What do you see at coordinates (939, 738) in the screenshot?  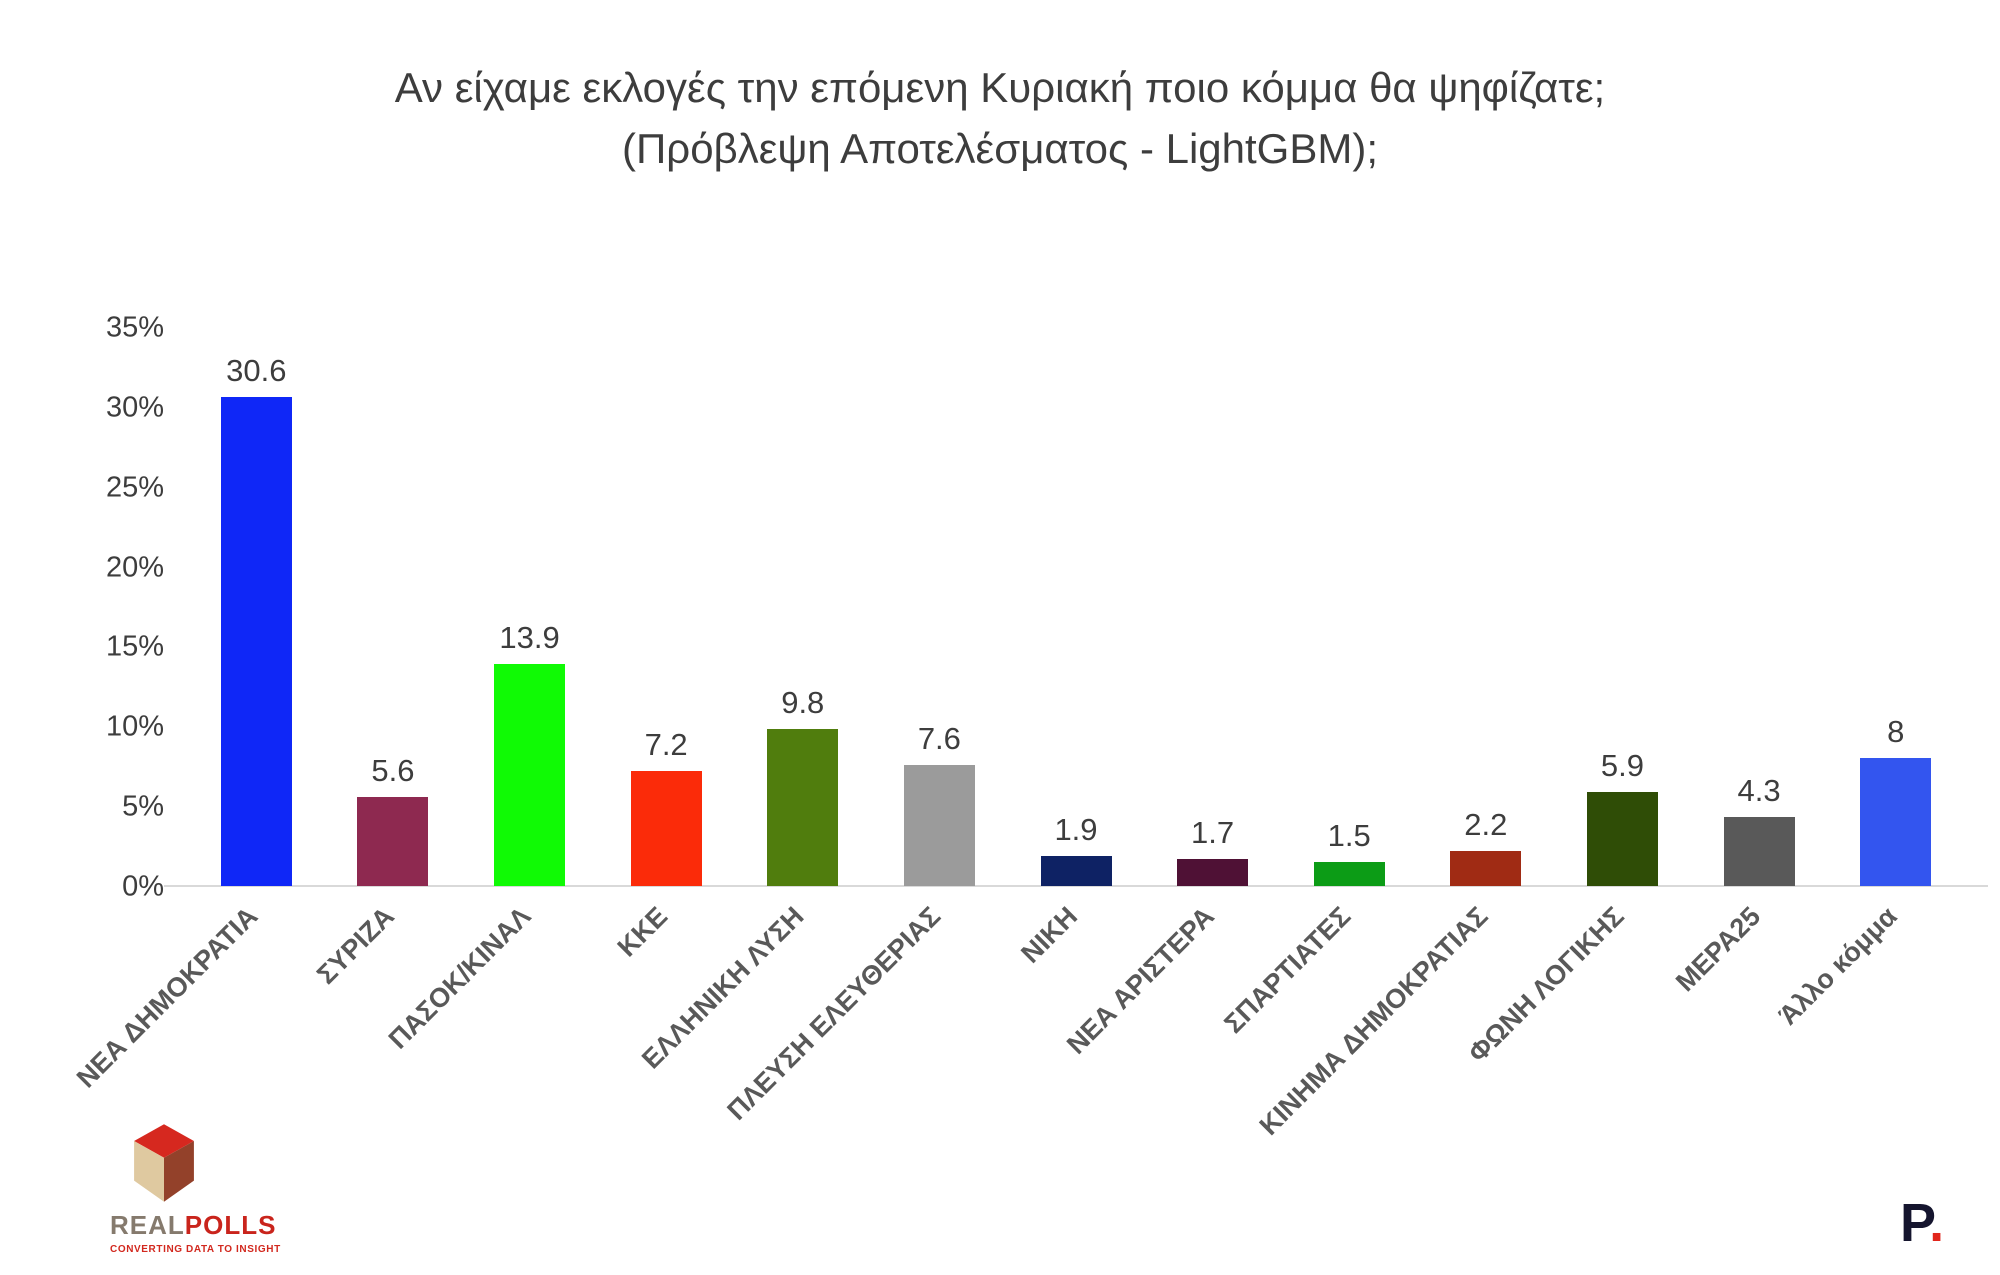 I see `bar-value-label: 7.6` at bounding box center [939, 738].